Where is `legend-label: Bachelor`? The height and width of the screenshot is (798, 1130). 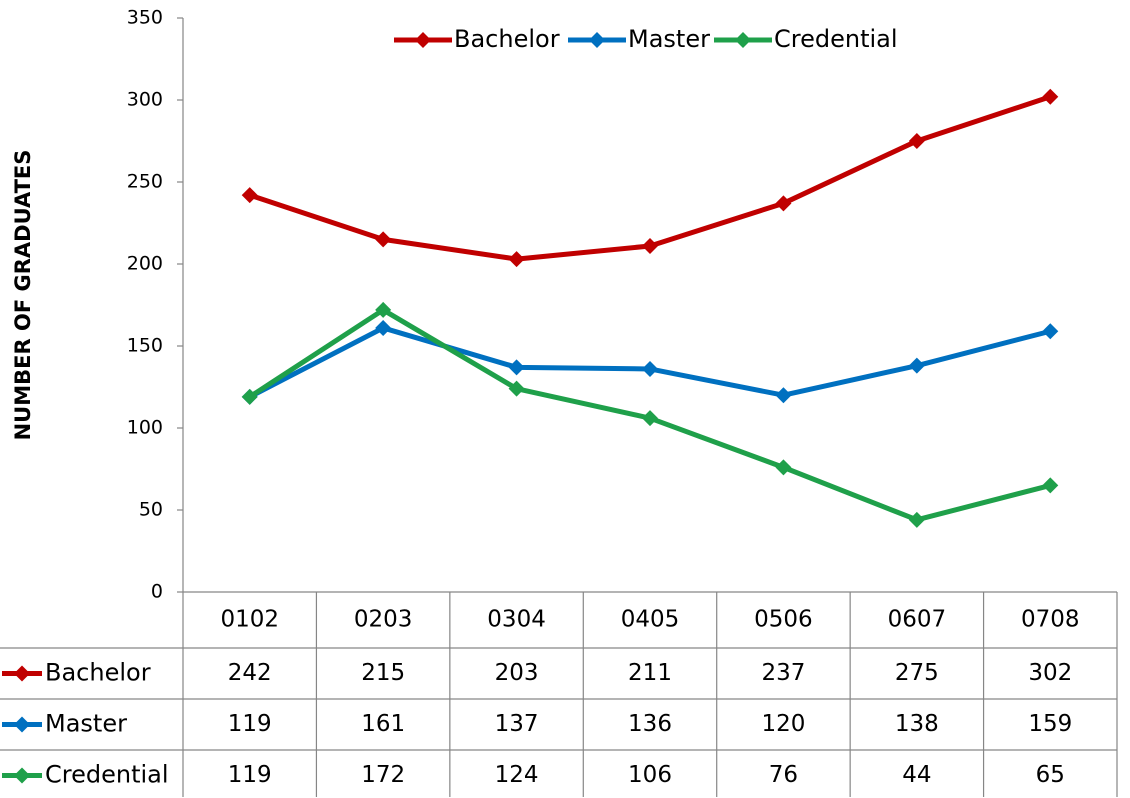
legend-label: Bachelor is located at coordinates (507, 39).